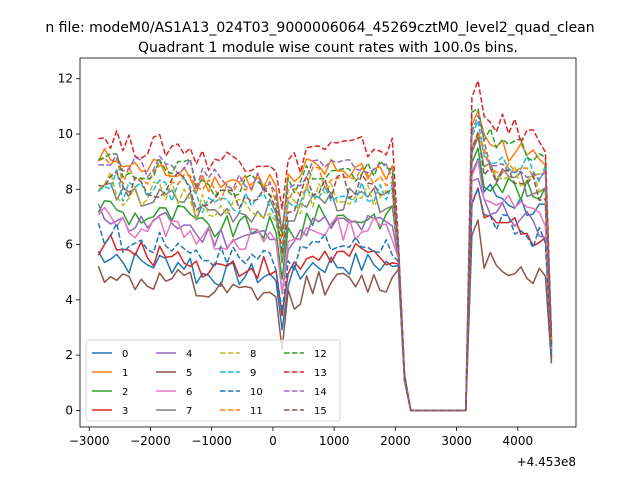  I want to click on legend-label-11: 11, so click(256, 411).